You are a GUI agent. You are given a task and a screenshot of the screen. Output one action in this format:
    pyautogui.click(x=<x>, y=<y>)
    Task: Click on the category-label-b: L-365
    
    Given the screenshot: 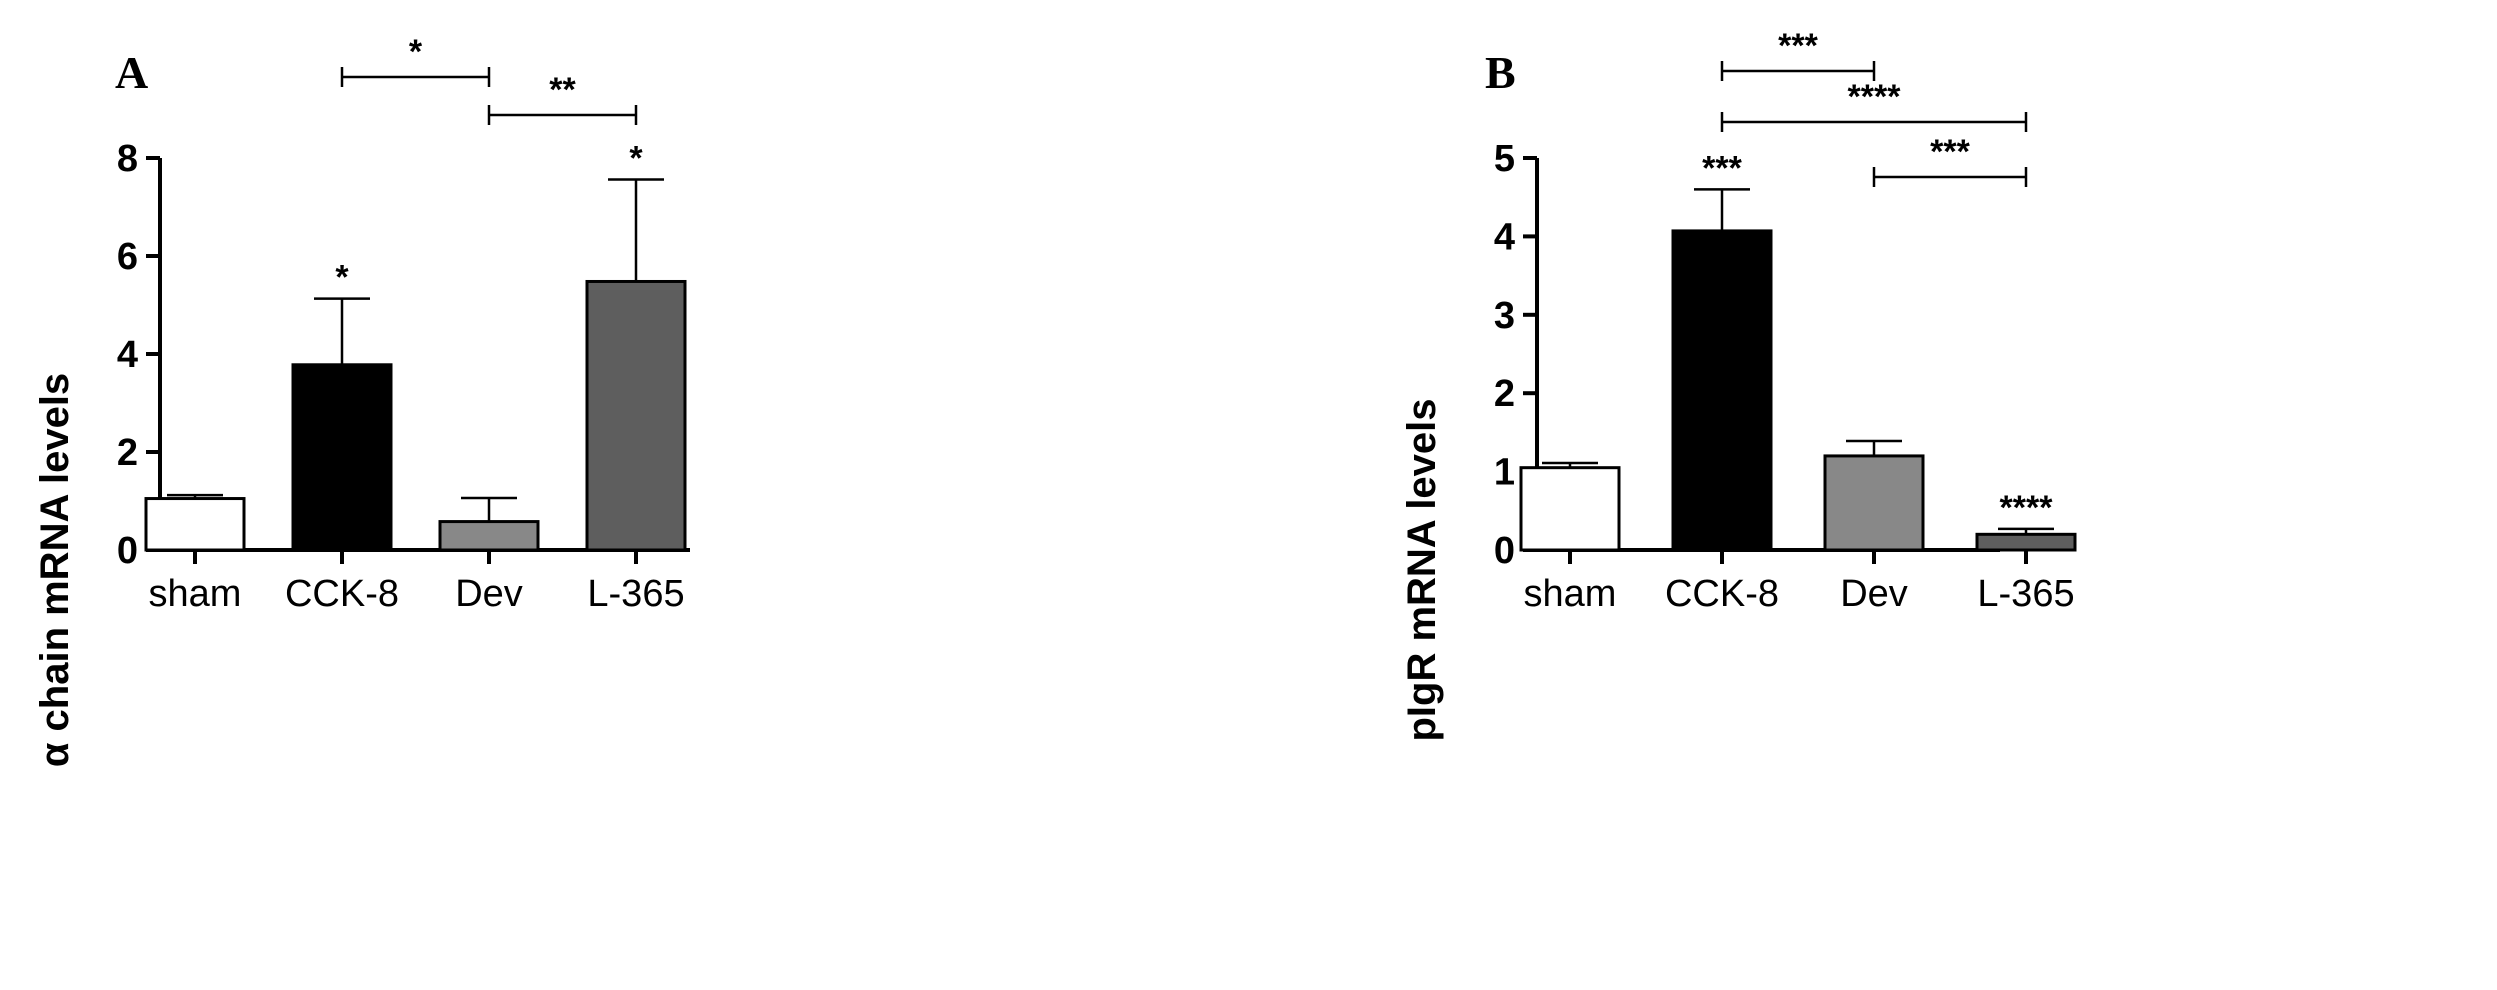 What is the action you would take?
    pyautogui.click(x=2025, y=594)
    